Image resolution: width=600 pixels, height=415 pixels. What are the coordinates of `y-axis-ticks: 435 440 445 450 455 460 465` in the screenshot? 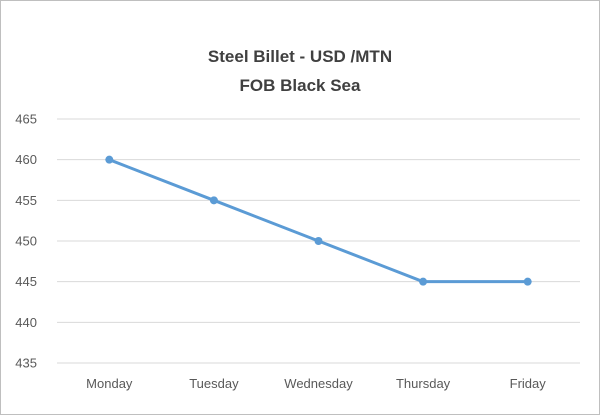 It's located at (26, 241).